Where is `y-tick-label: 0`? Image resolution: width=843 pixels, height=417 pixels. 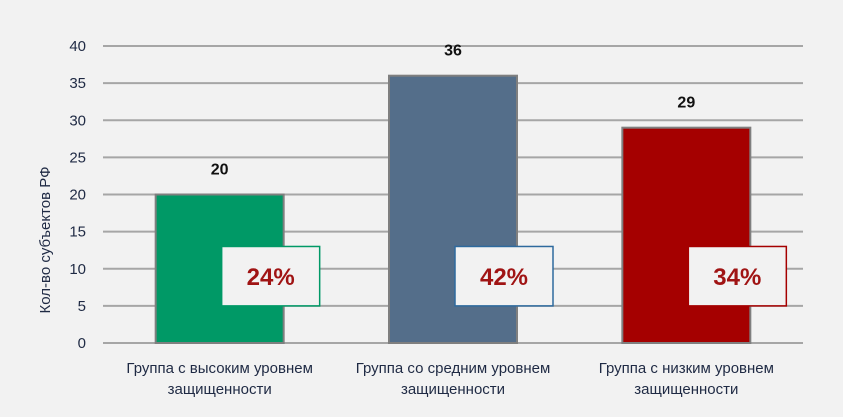
y-tick-label: 0 is located at coordinates (82, 343).